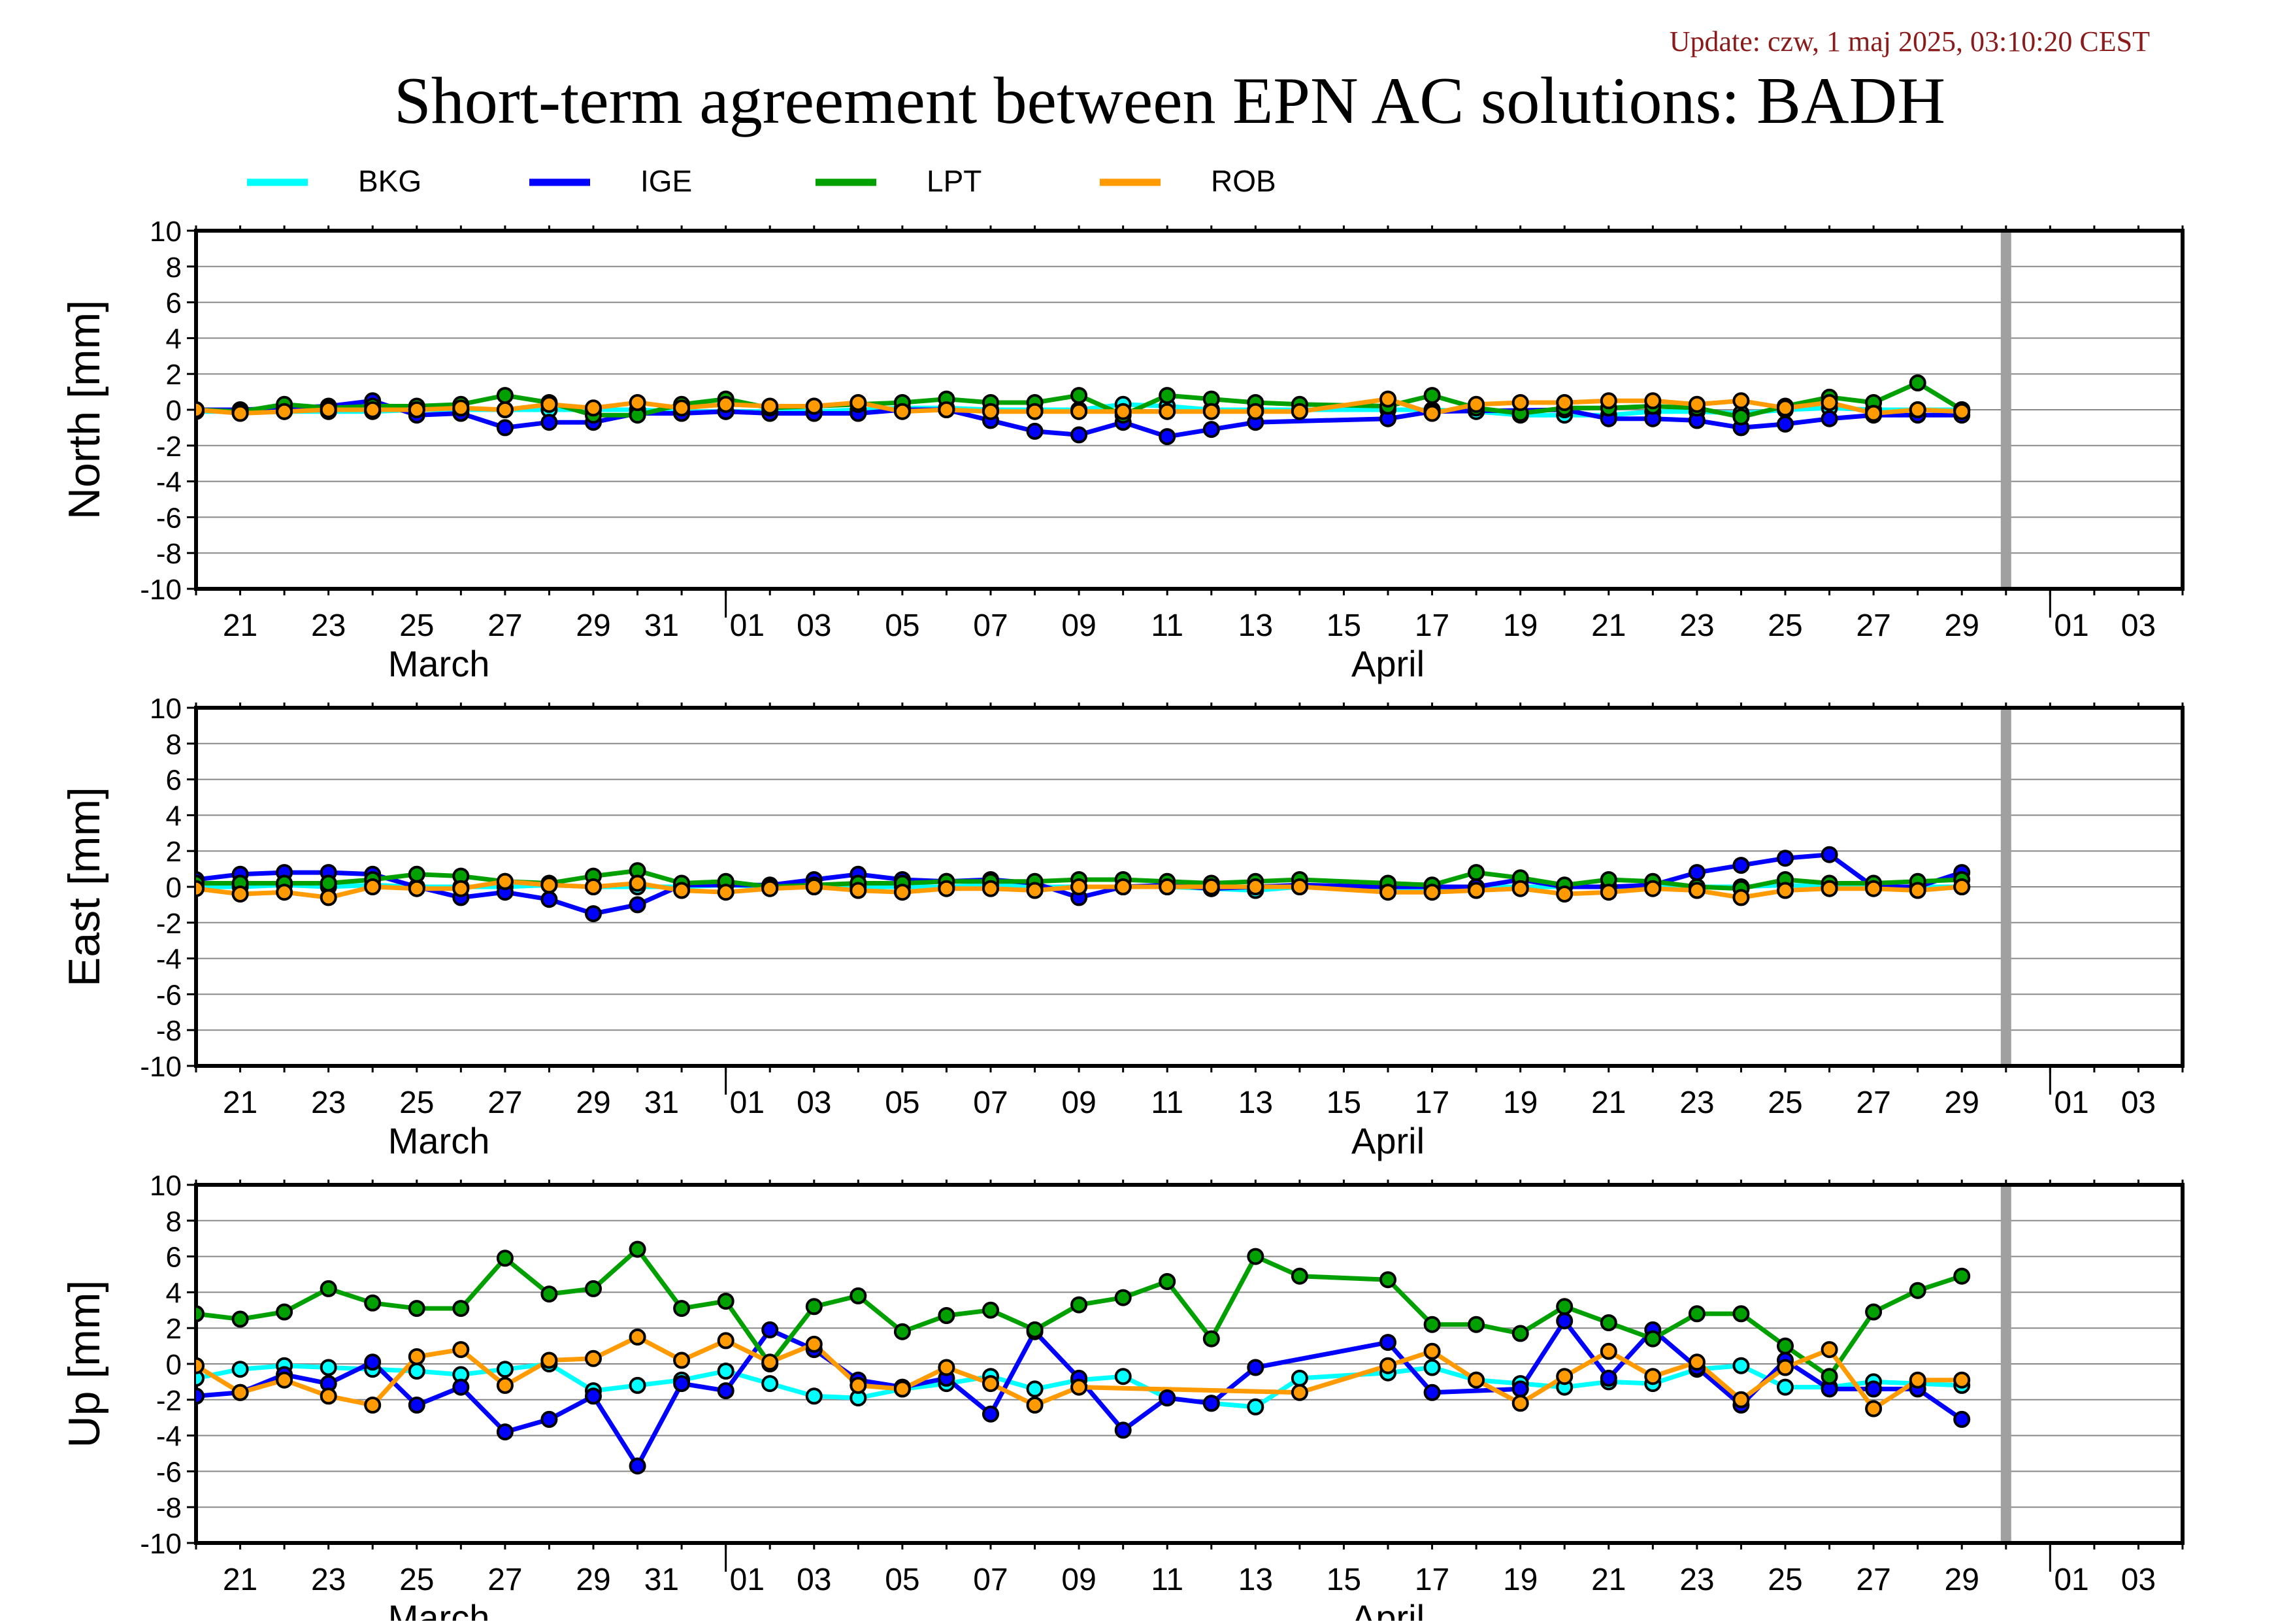 This screenshot has width=2293, height=1624. Describe the element at coordinates (1697, 1580) in the screenshot. I see `x-tick-label: 23` at that location.